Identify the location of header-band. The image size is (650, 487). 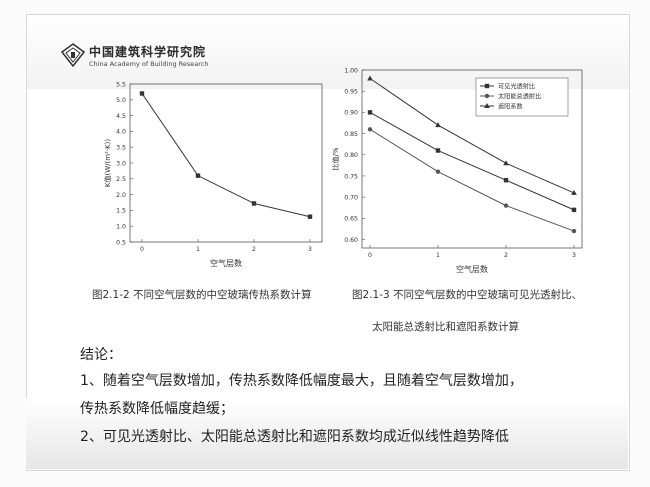
(328, 52).